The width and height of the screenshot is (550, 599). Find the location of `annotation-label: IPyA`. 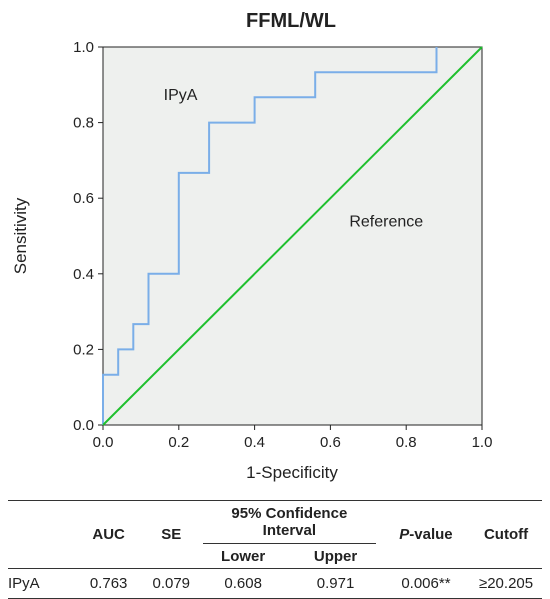

annotation-label: IPyA is located at coordinates (181, 95).